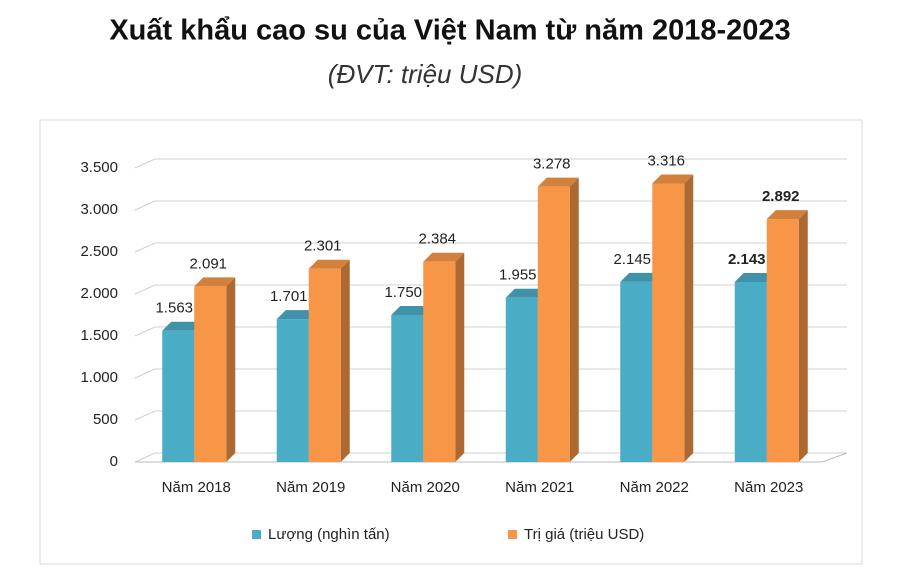 The height and width of the screenshot is (580, 900). I want to click on data-label: 1.955, so click(518, 275).